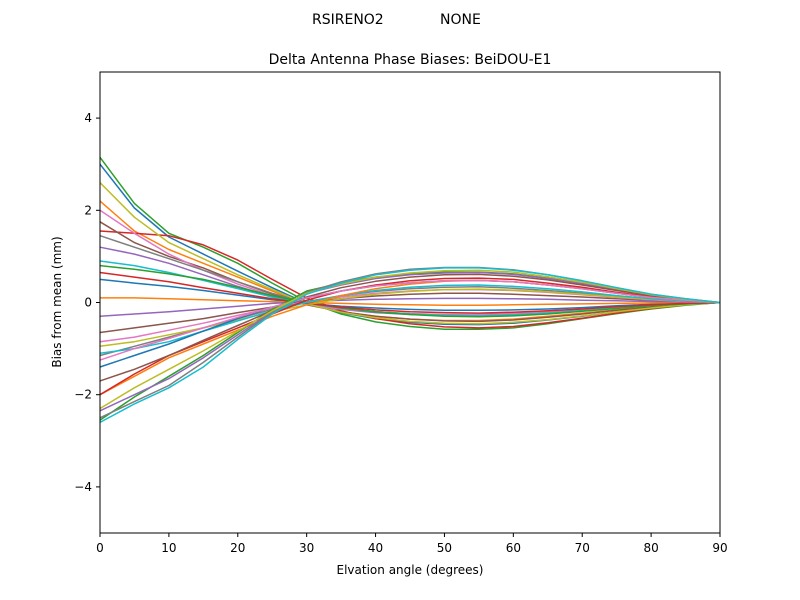 This screenshot has height=600, width=800. What do you see at coordinates (88, 118) in the screenshot?
I see `y-tick-label: 4` at bounding box center [88, 118].